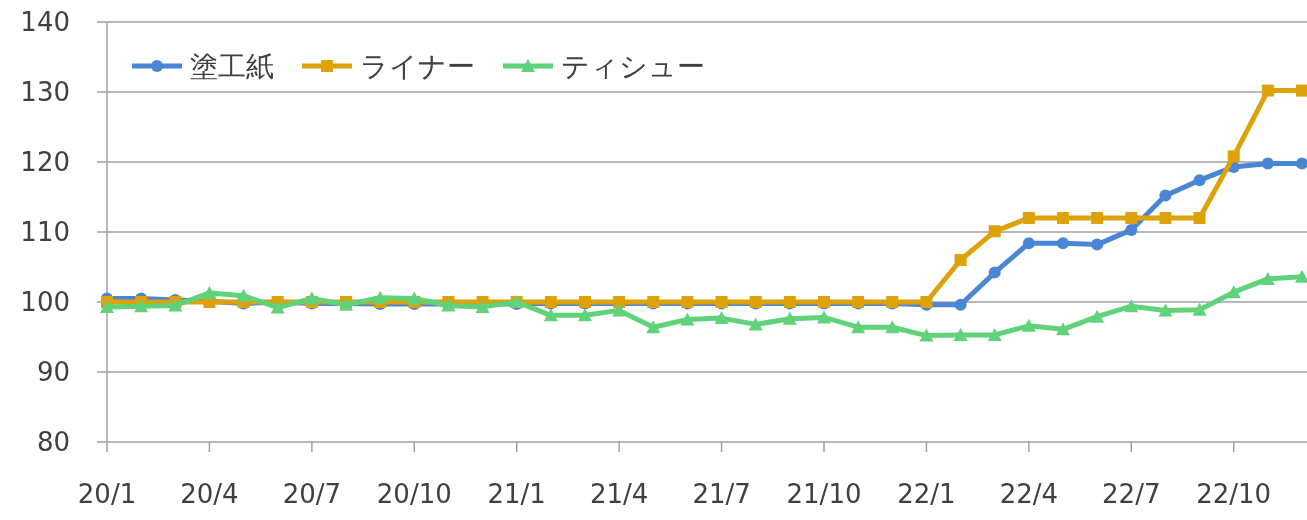 This screenshot has width=1307, height=520. What do you see at coordinates (312, 494) in the screenshot?
I see `x-tick-label: 20/7` at bounding box center [312, 494].